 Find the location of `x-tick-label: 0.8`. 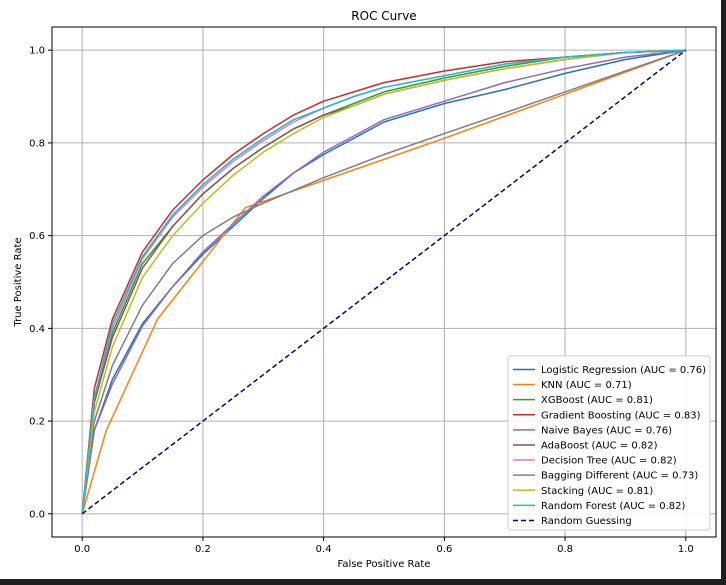

x-tick-label: 0.8 is located at coordinates (565, 549).